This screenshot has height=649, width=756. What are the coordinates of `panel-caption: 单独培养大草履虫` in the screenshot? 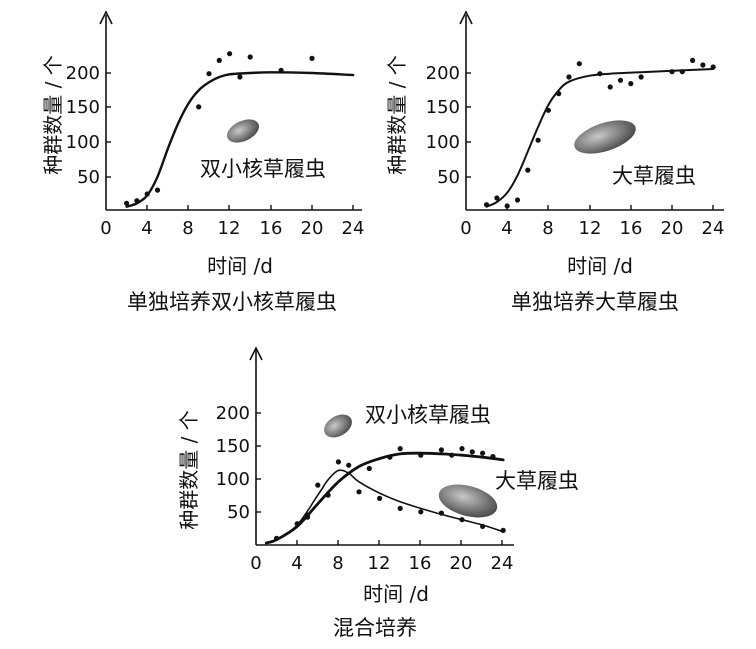 It's located at (595, 302).